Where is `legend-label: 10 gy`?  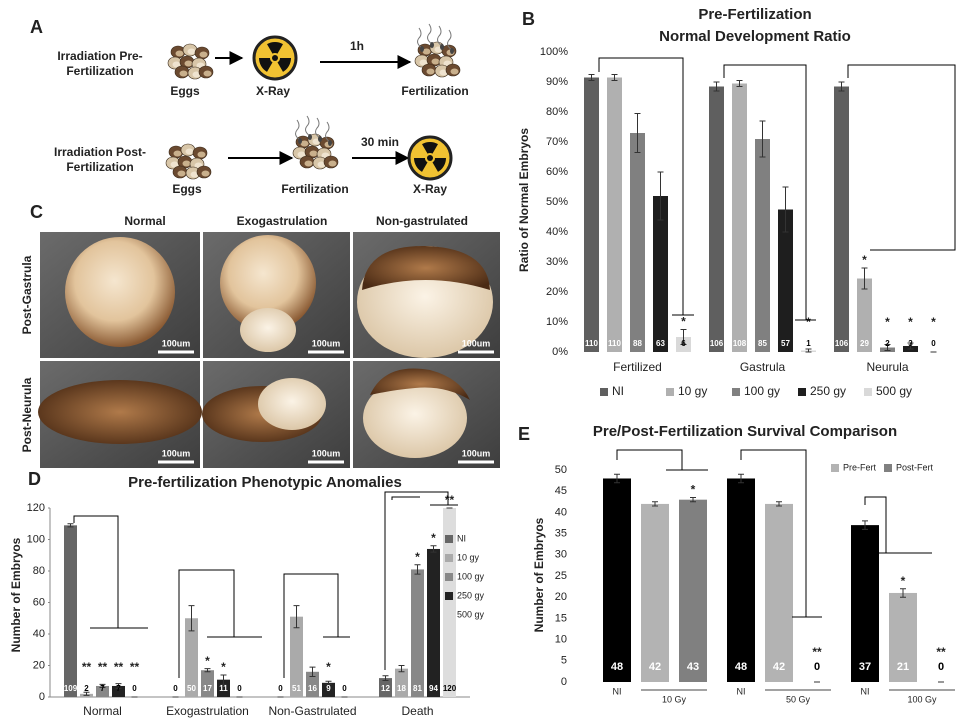 legend-label: 10 gy is located at coordinates (468, 557).